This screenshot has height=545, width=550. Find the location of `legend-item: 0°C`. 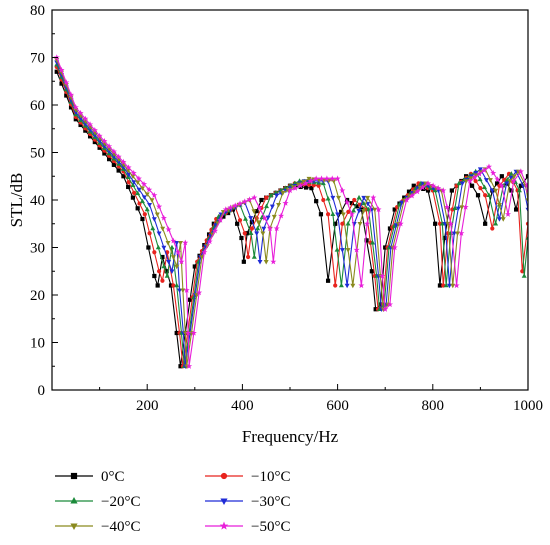

legend-item: 0°C is located at coordinates (90, 477).